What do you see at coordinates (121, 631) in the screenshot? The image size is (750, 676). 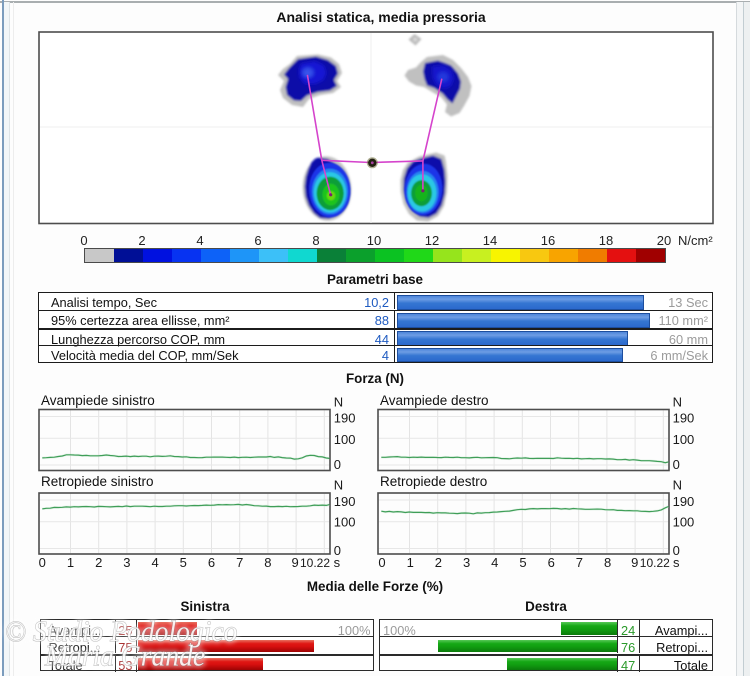 I see `svg-text: © Studio Podologico` at bounding box center [121, 631].